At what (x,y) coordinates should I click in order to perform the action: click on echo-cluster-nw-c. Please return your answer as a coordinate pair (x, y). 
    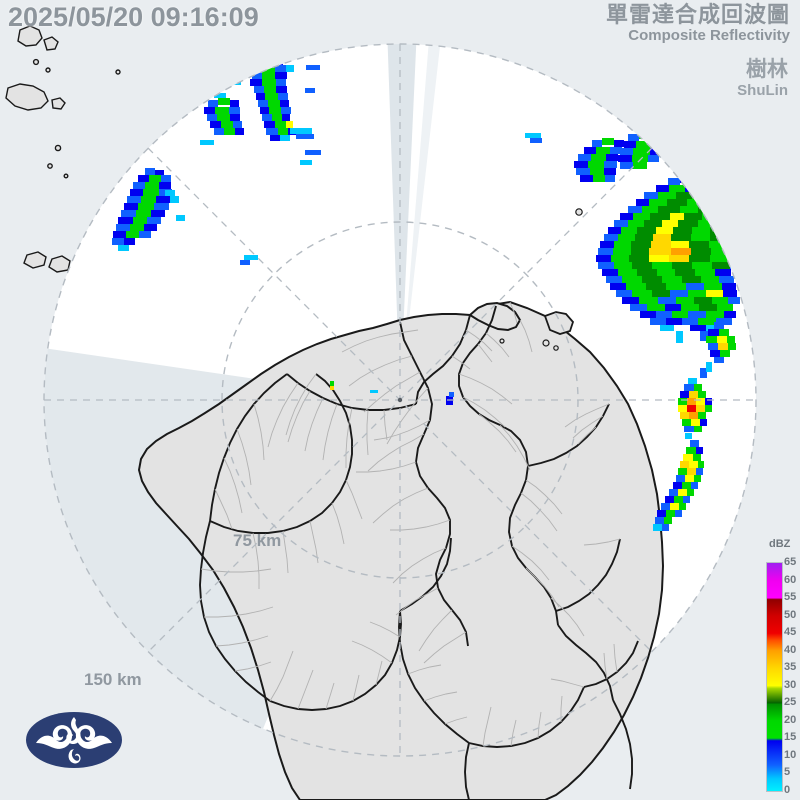
    Looking at the image, I should click on (148, 209).